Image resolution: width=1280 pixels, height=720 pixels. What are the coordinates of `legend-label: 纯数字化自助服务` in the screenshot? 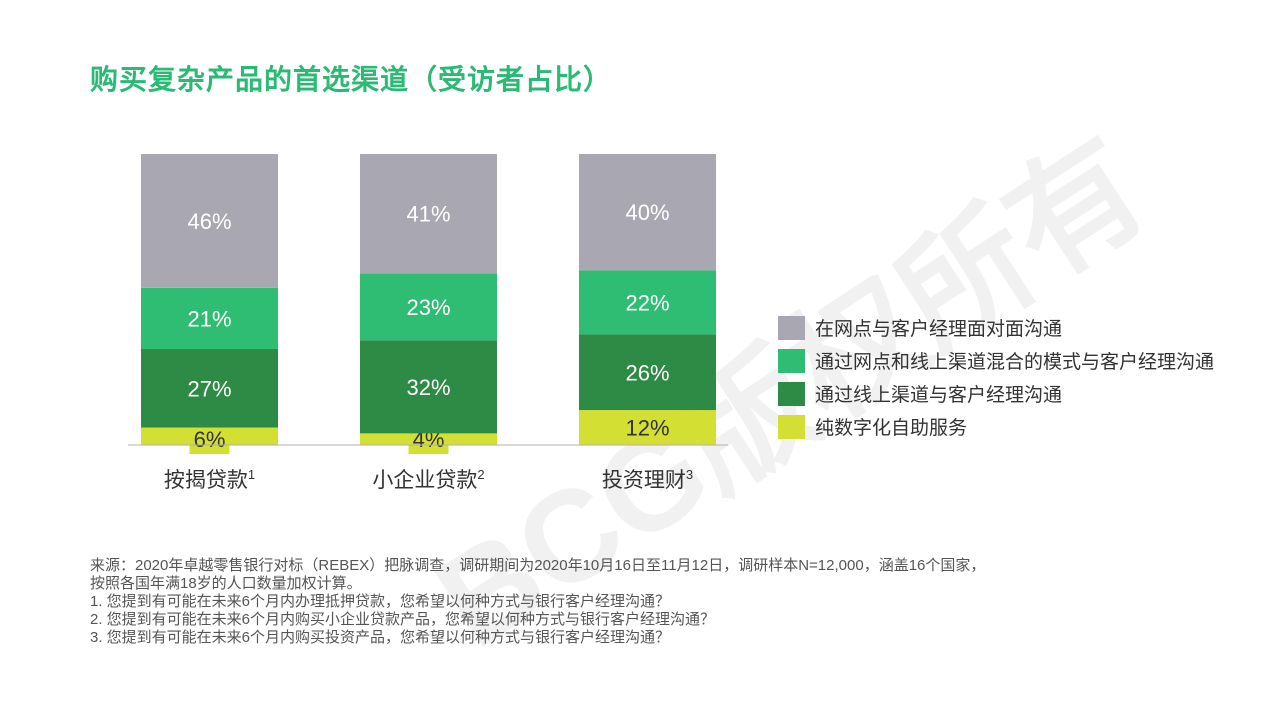 It's located at (891, 428).